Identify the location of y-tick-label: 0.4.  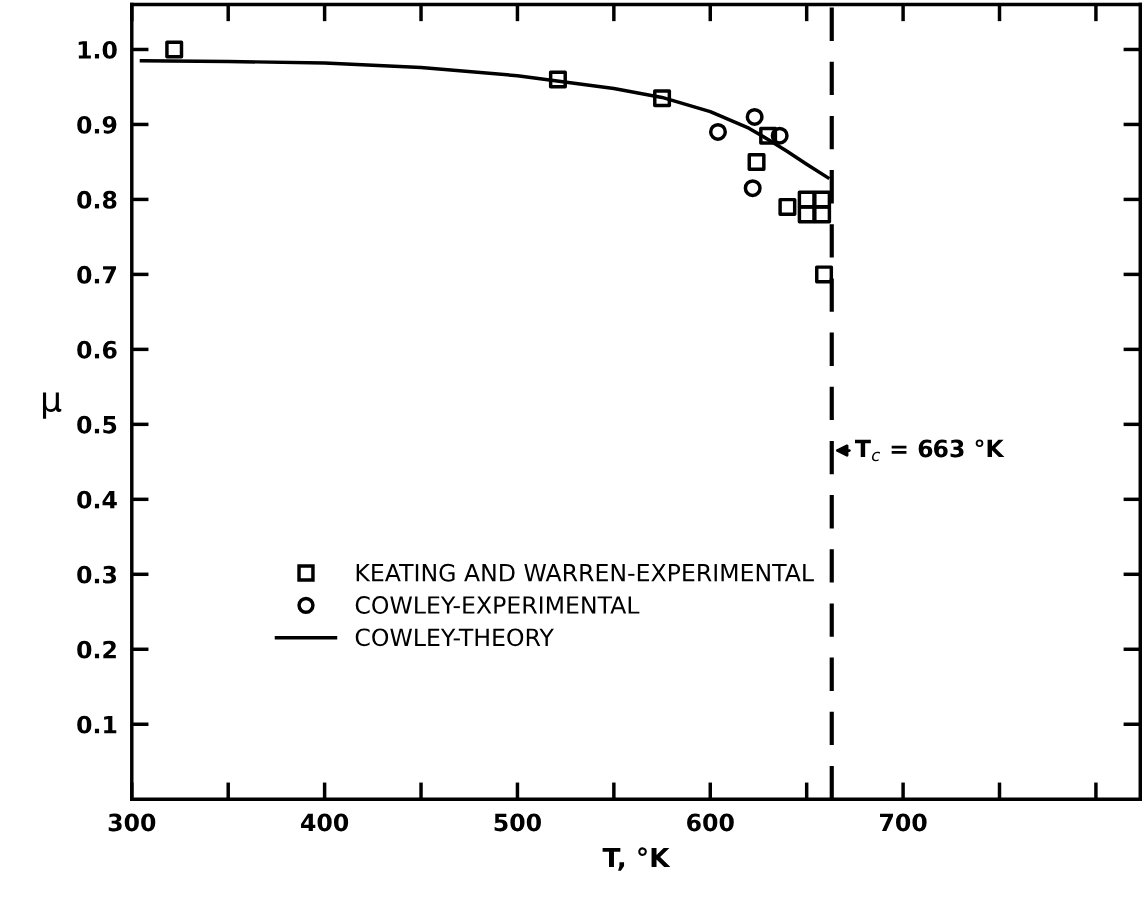
(97, 499).